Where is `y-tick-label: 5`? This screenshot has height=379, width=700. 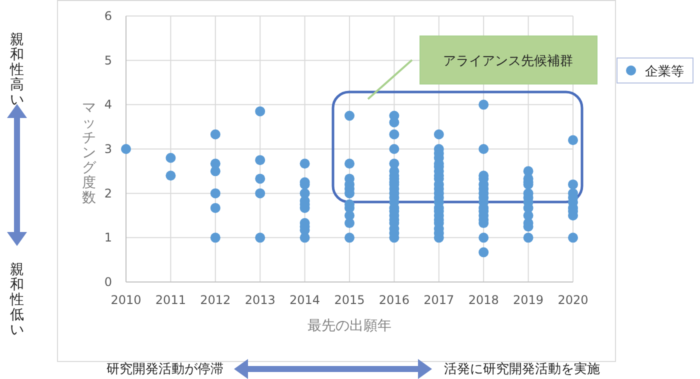 y-tick-label: 5 is located at coordinates (108, 60).